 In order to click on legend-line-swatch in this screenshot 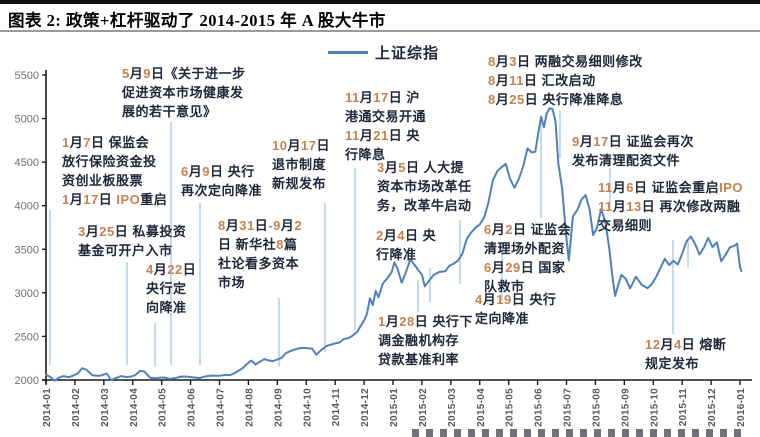, I will do `click(348, 52)`.